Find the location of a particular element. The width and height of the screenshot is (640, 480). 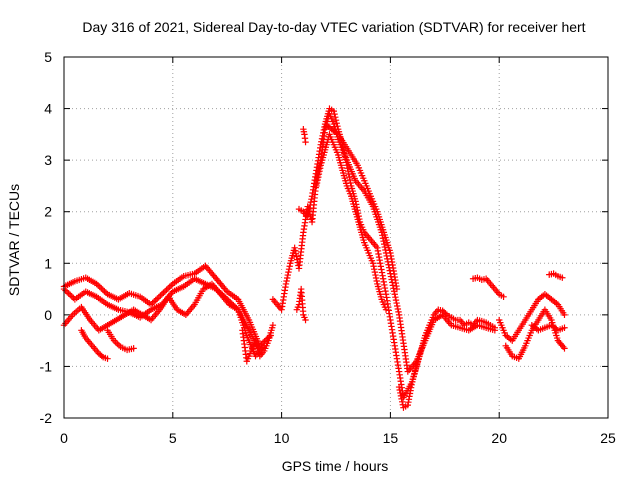

x-axis-label: GPS time / hours is located at coordinates (335, 466).